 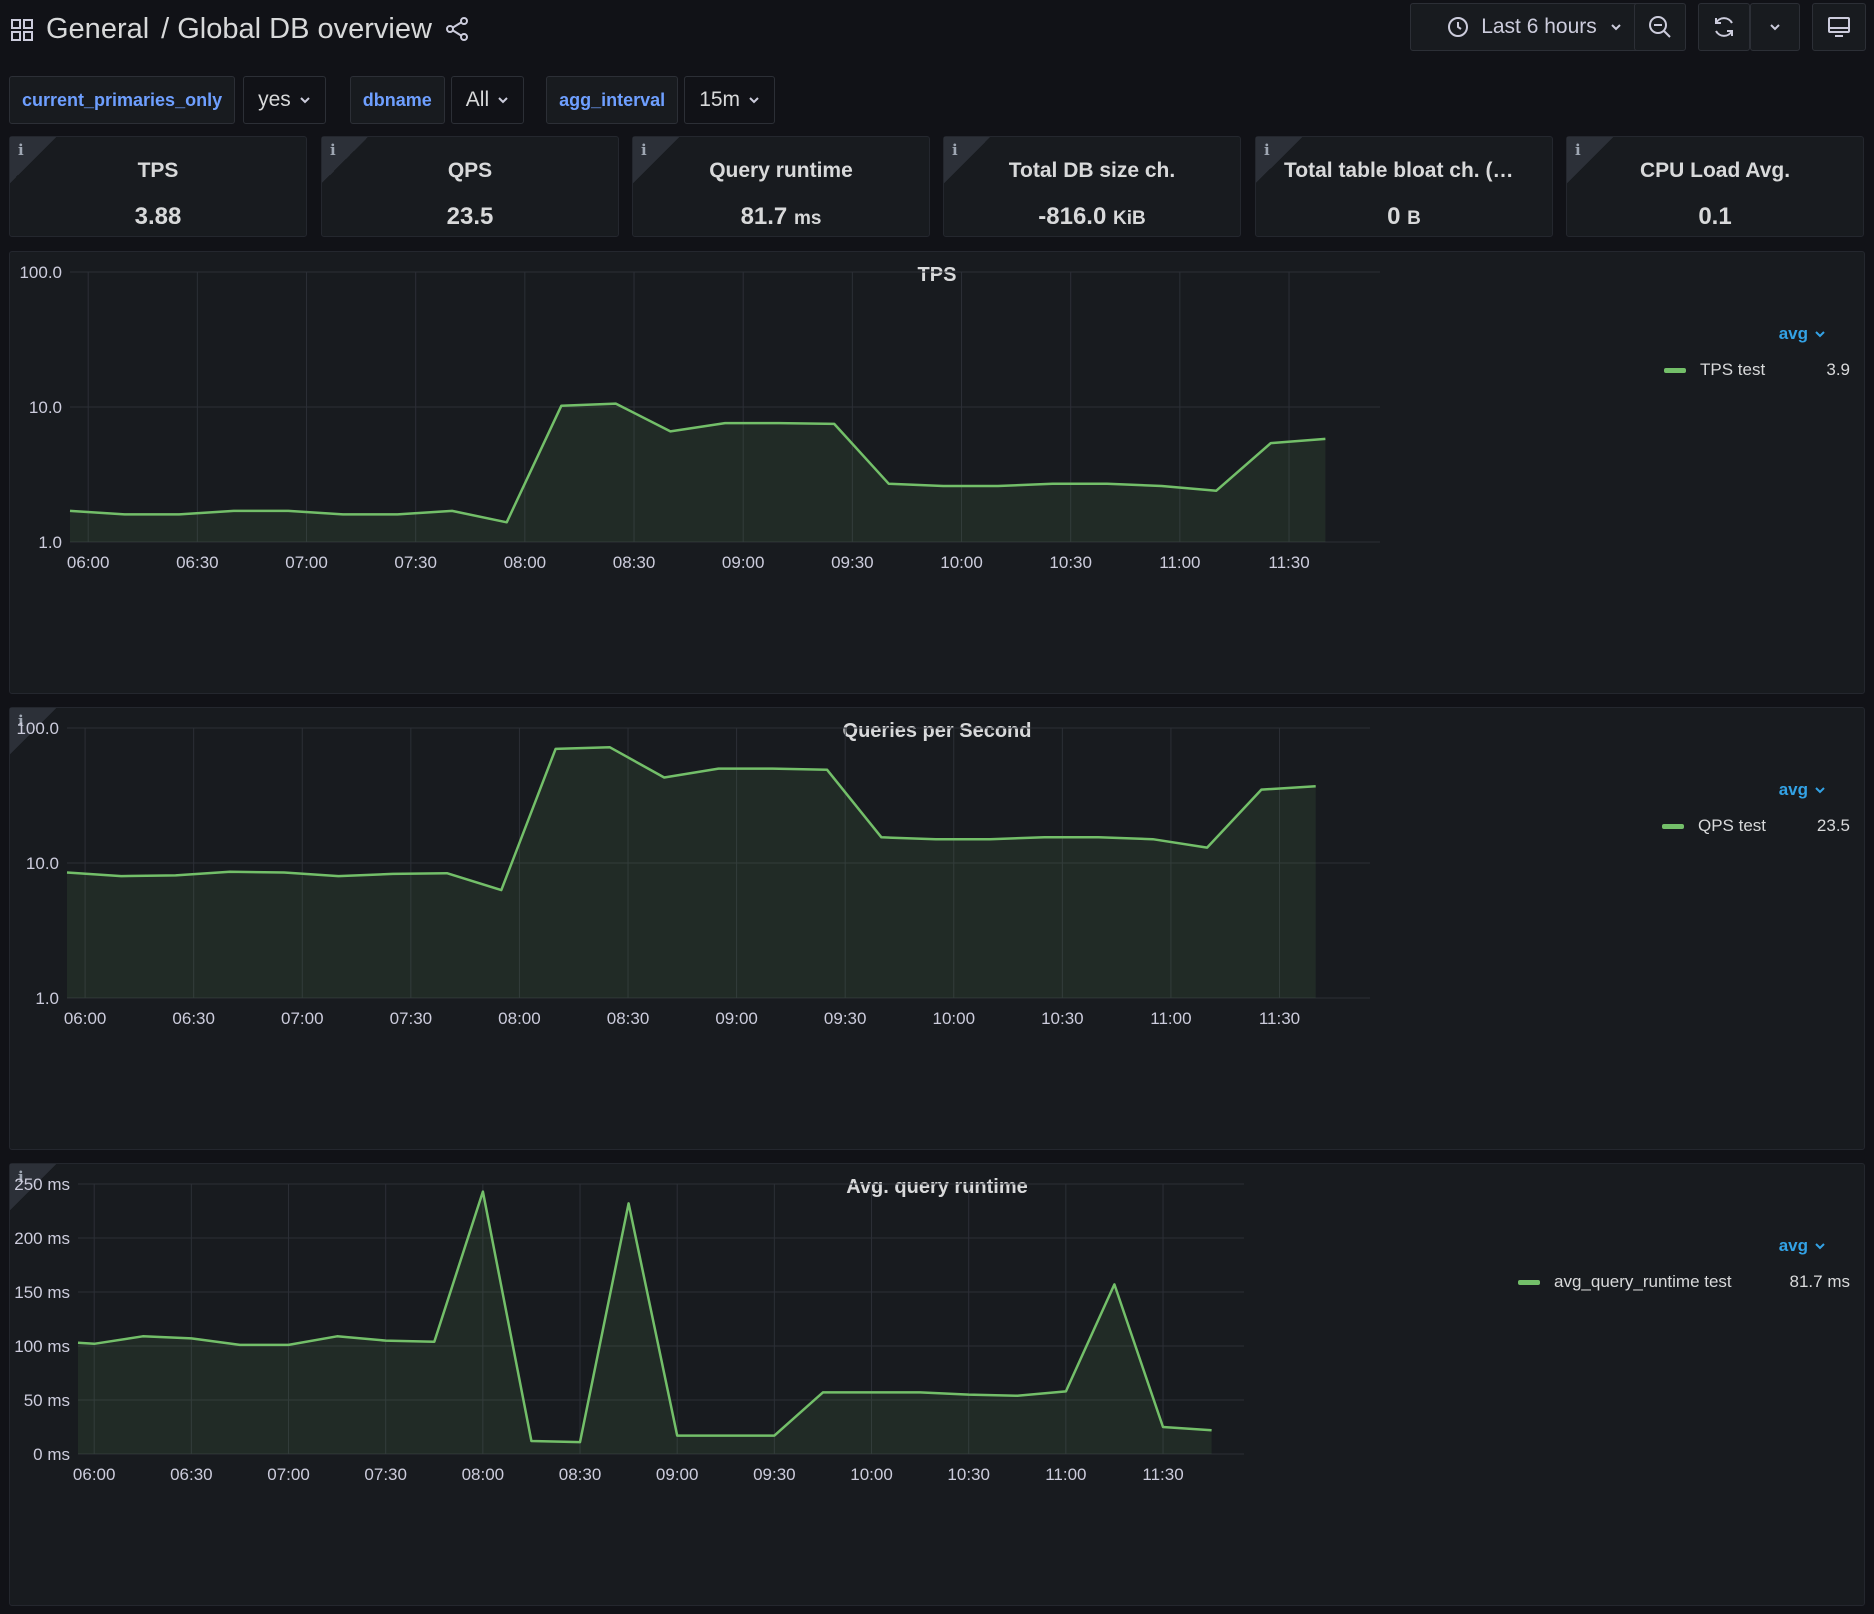 I want to click on variable-select-dbname: All, so click(x=487, y=100).